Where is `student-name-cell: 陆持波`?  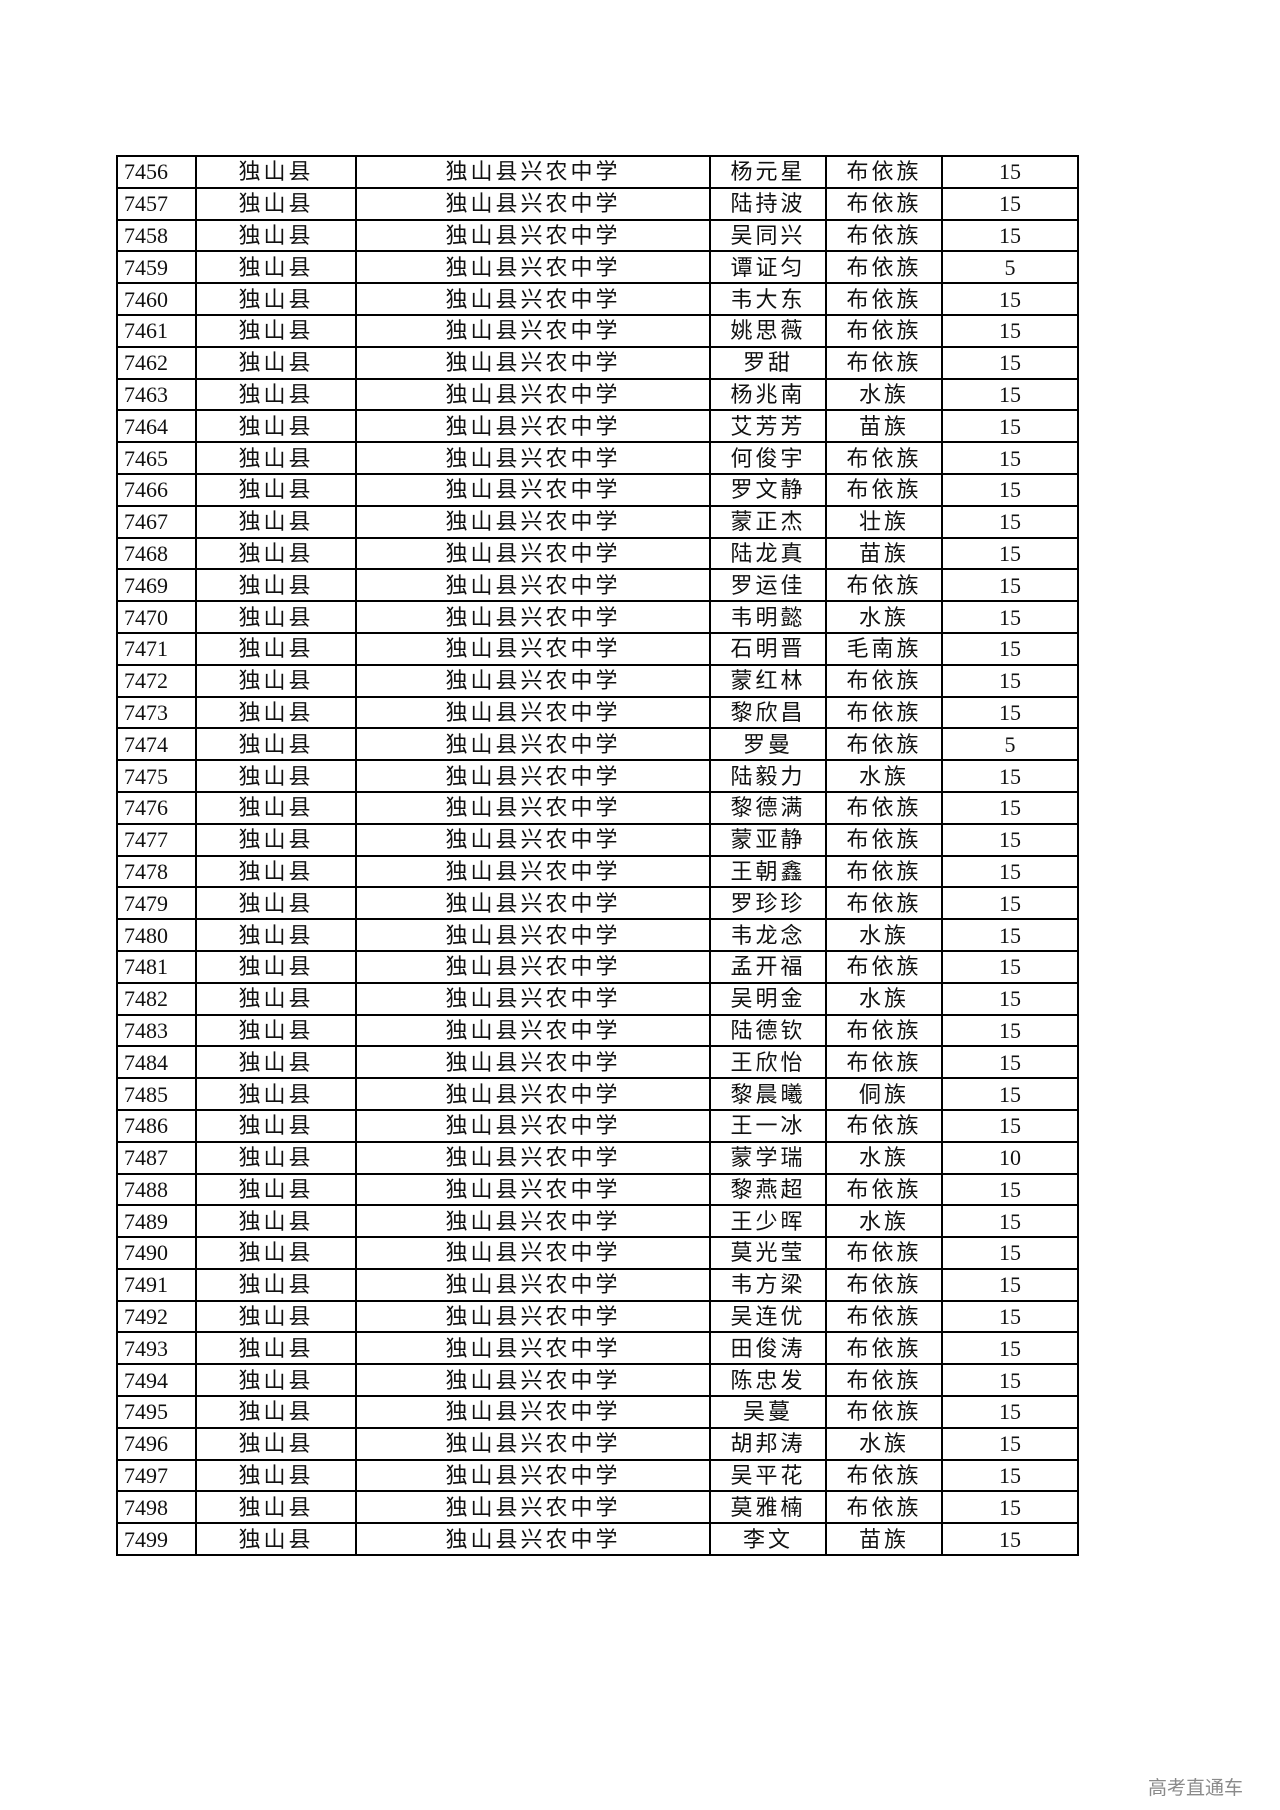
student-name-cell: 陆持波 is located at coordinates (768, 203).